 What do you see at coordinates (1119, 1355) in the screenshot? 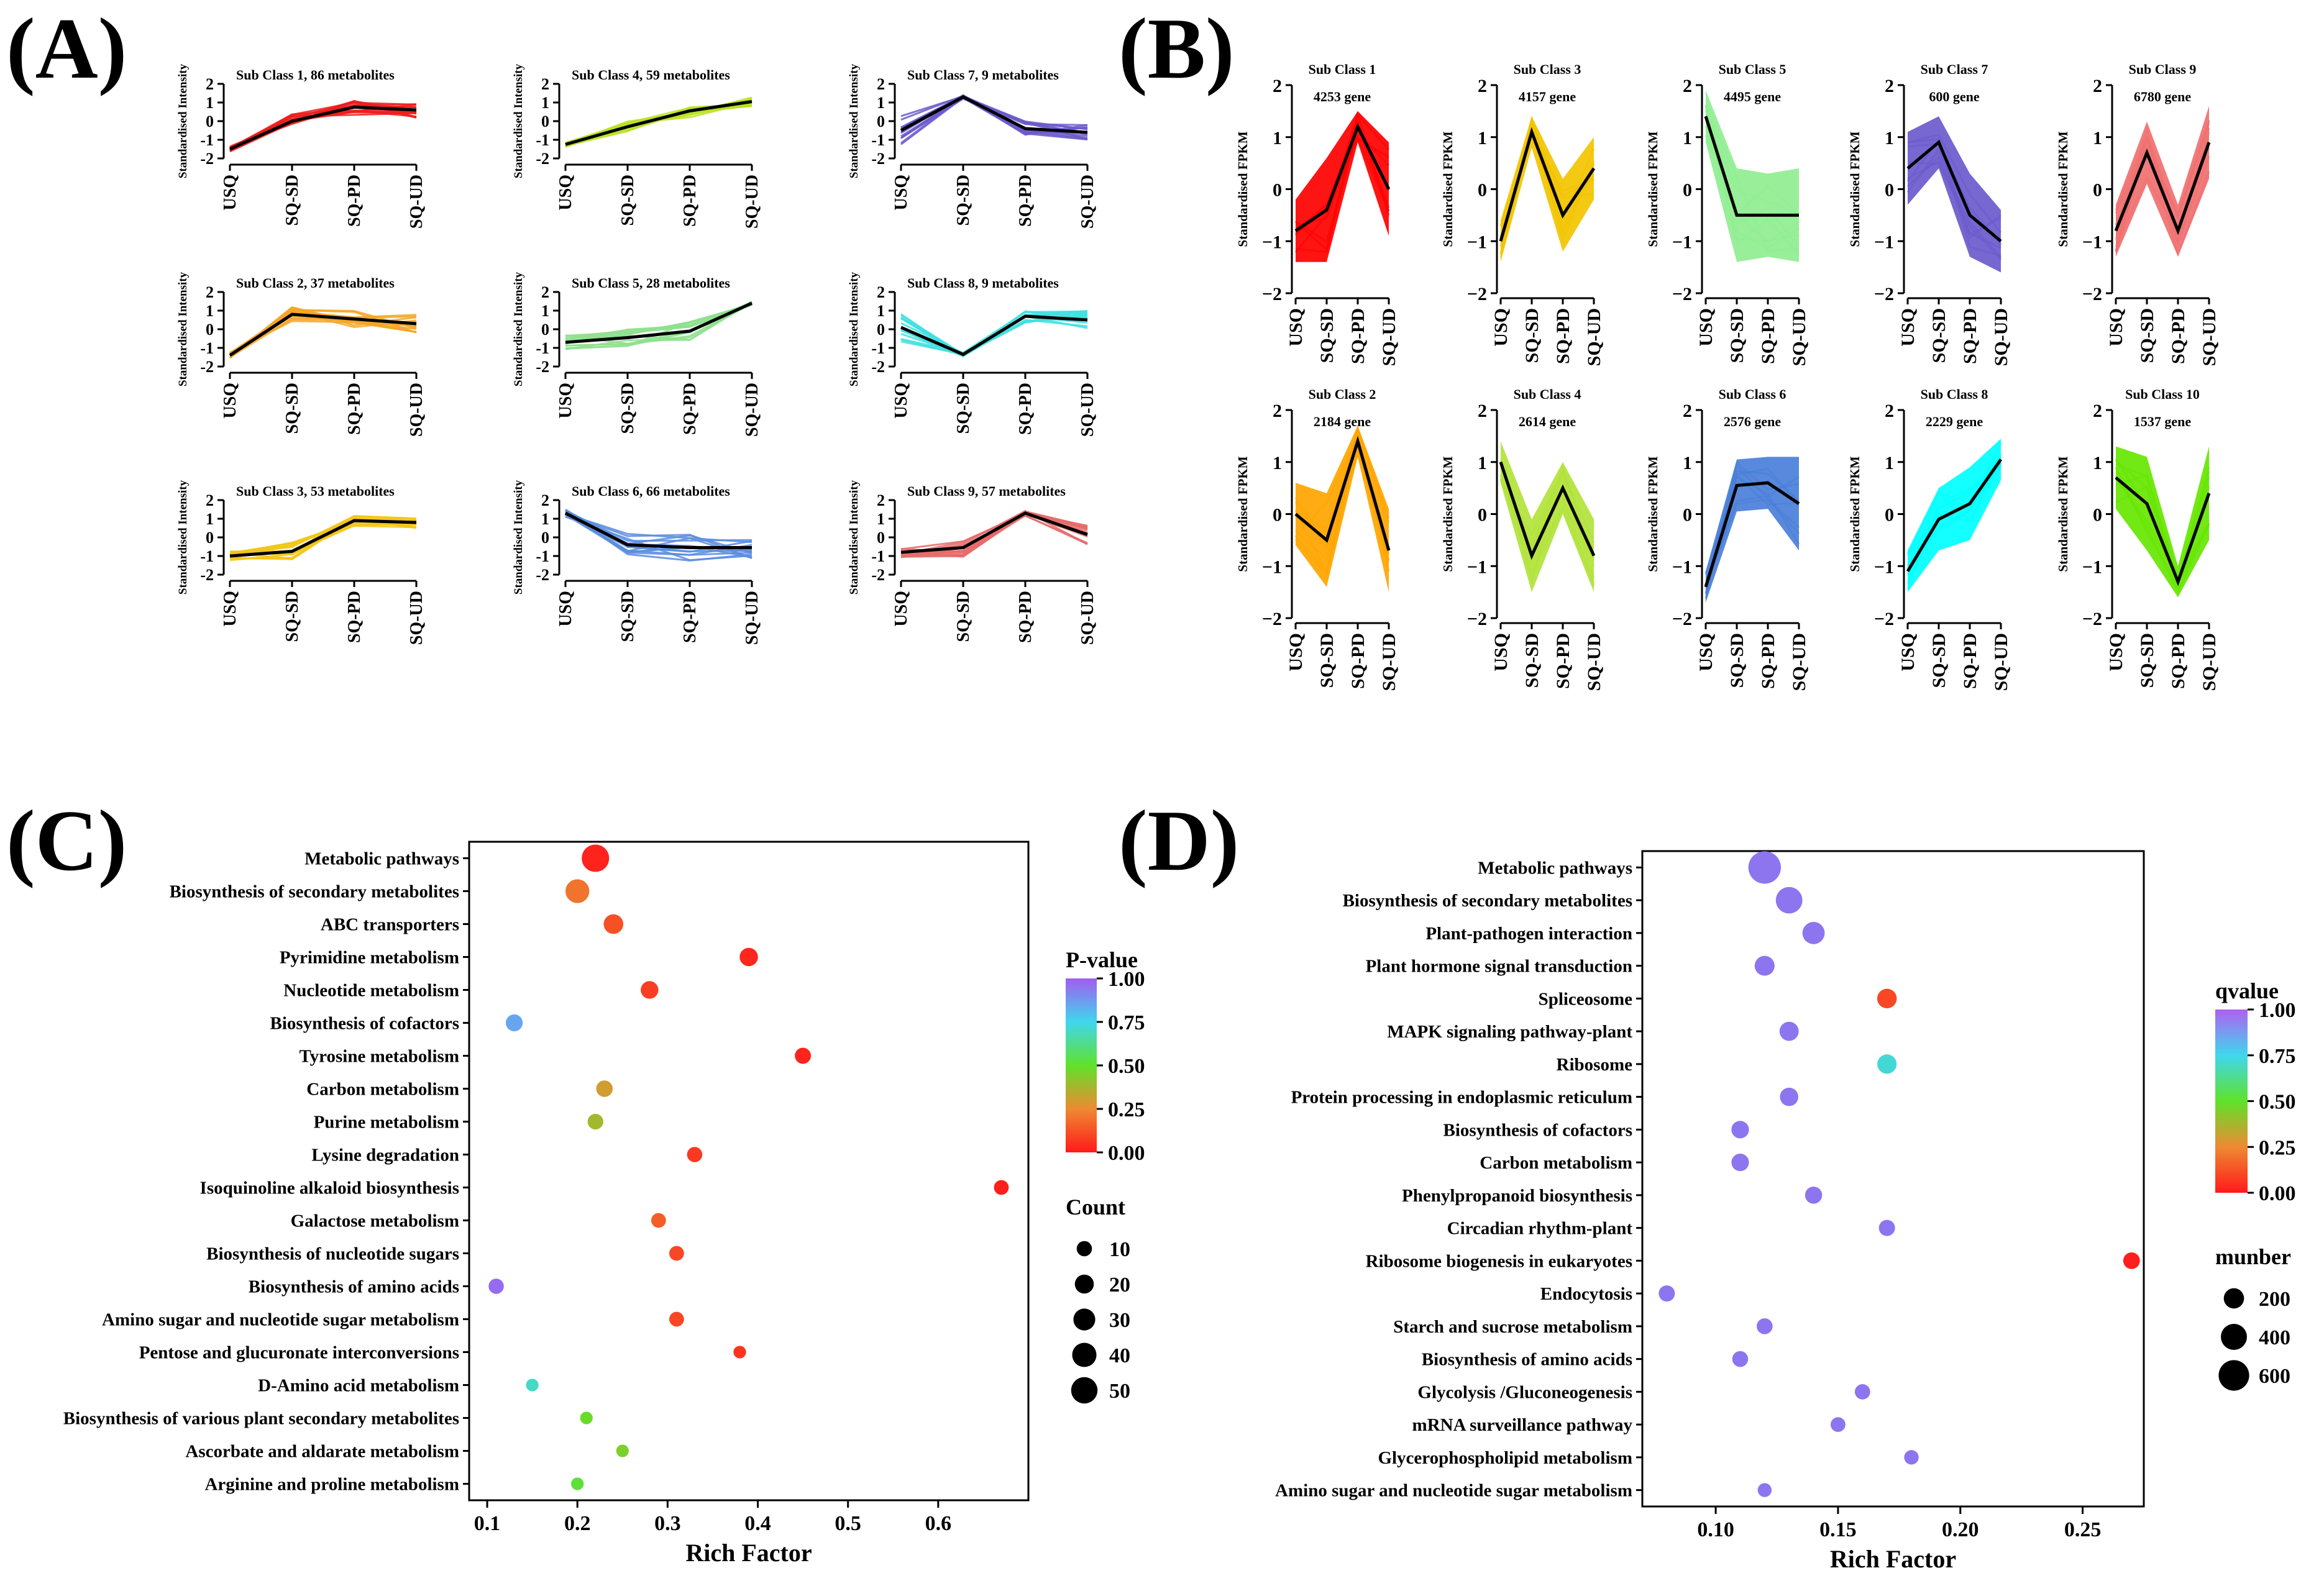
I see `size-legend-label: 40` at bounding box center [1119, 1355].